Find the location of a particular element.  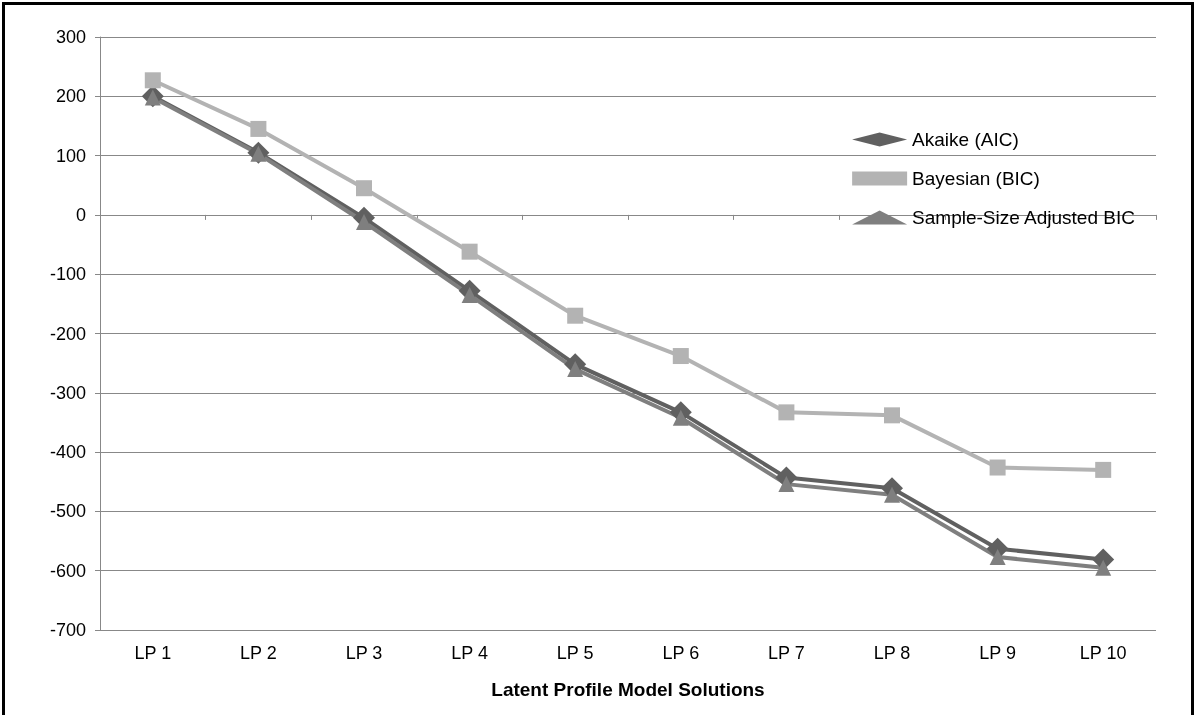

y-tick-label: -200 is located at coordinates (67, 333).